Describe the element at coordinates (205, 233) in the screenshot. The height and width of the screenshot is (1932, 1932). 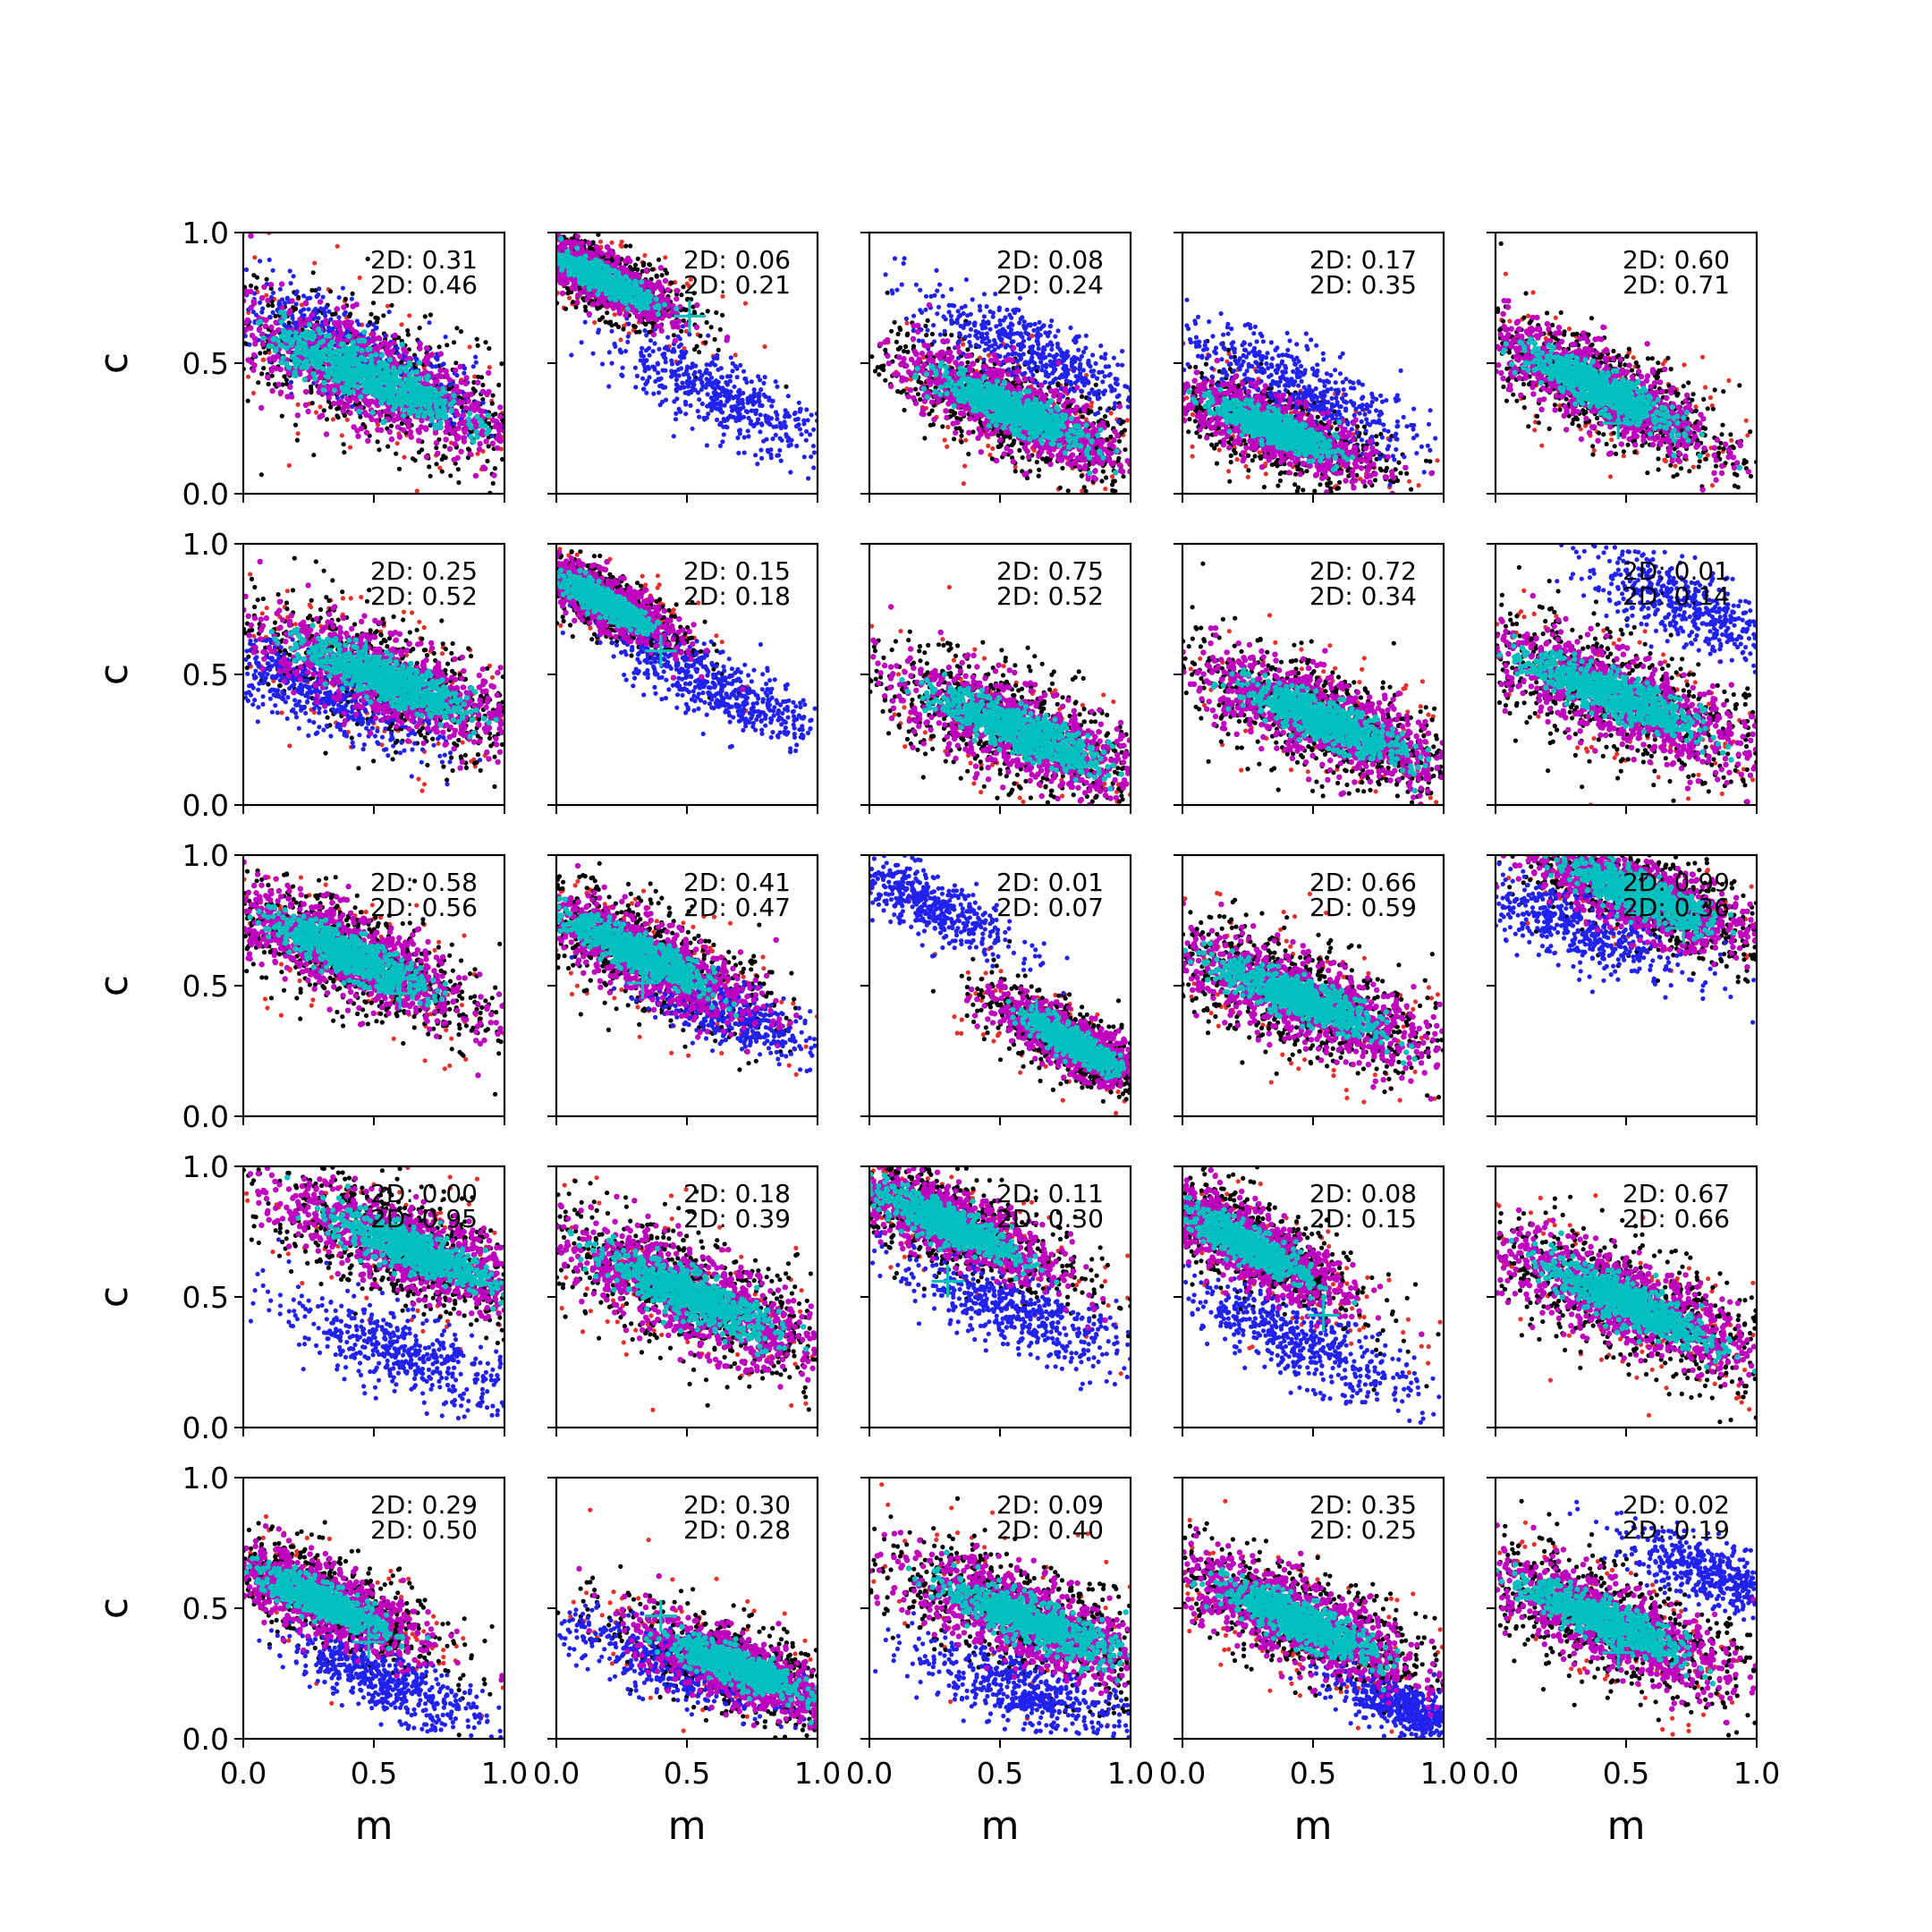
I see `y-tick-label: 1.0` at that location.